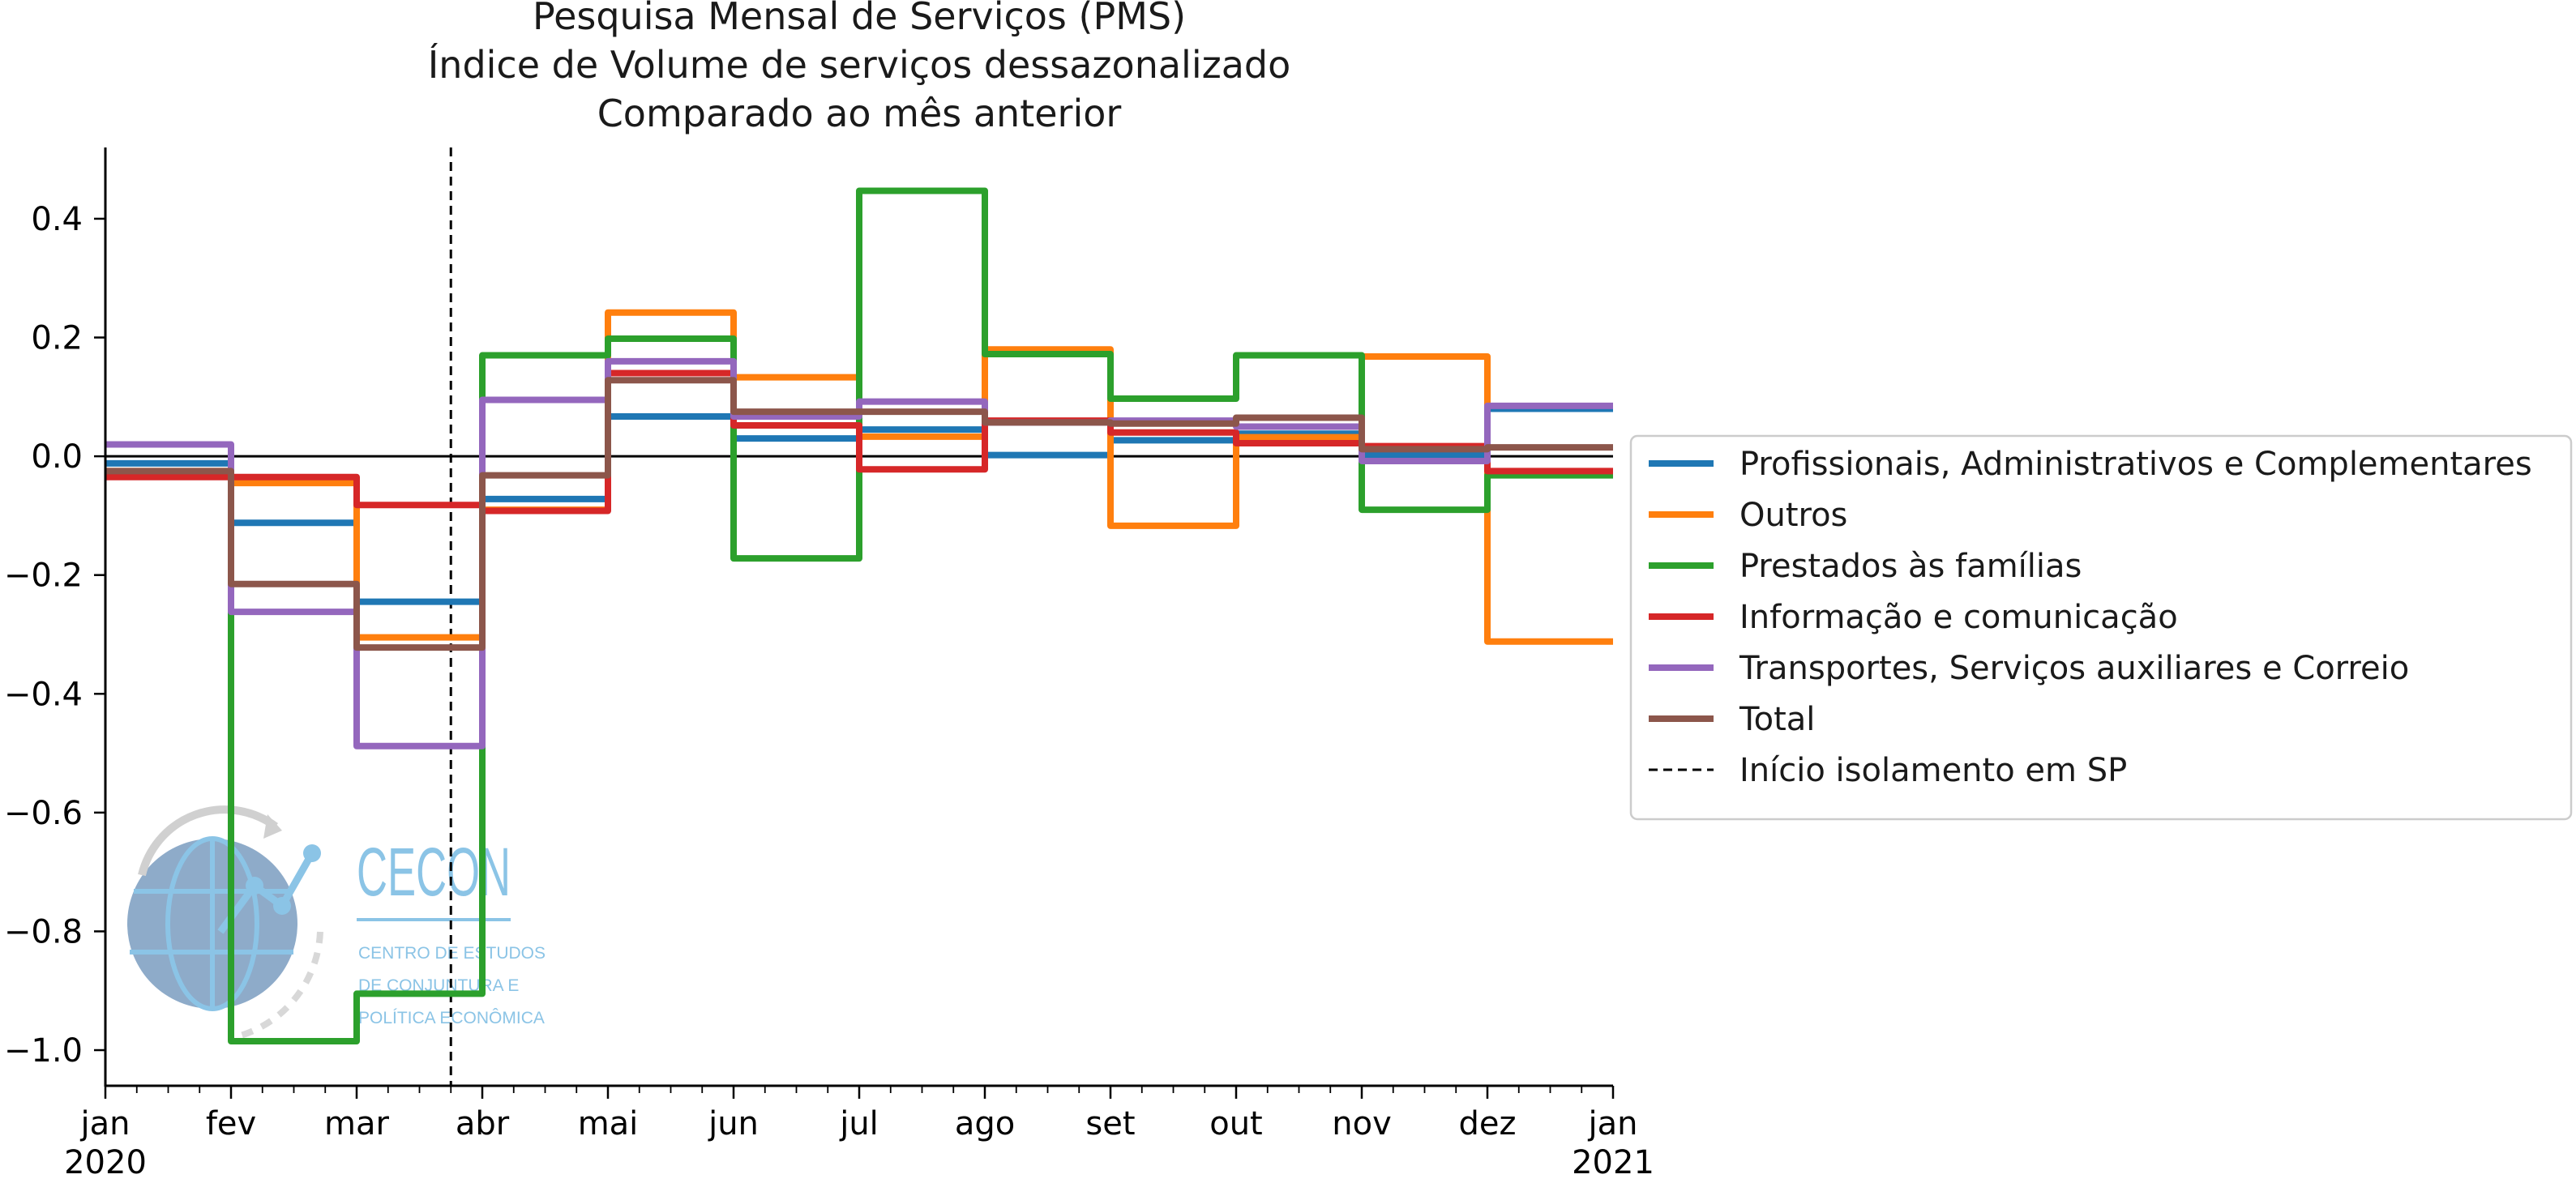  What do you see at coordinates (1236, 1123) in the screenshot?
I see `x-tick-label: out` at bounding box center [1236, 1123].